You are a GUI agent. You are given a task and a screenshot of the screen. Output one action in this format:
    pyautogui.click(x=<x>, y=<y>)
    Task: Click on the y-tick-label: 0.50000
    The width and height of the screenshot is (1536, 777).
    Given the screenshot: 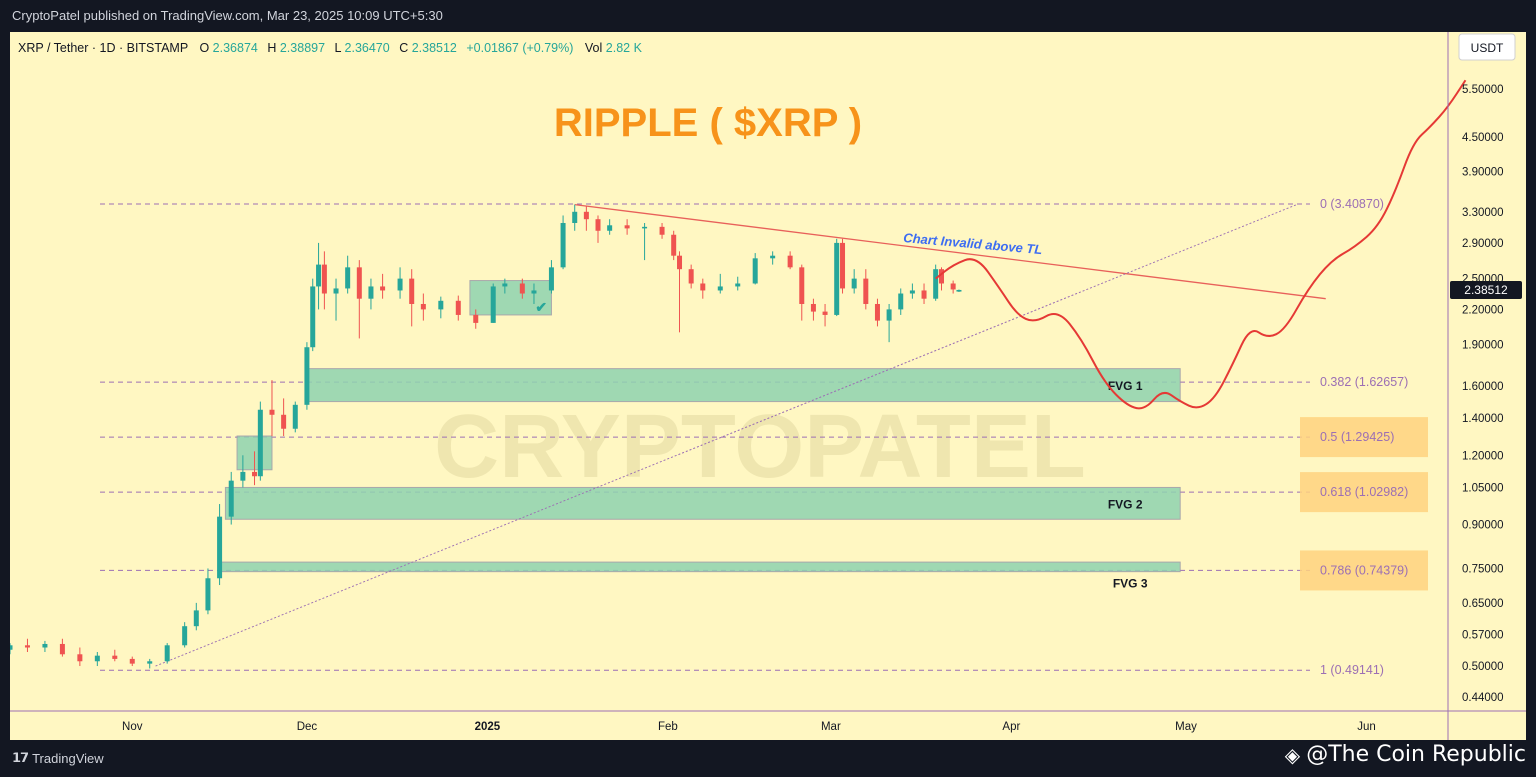 What is the action you would take?
    pyautogui.click(x=1483, y=667)
    